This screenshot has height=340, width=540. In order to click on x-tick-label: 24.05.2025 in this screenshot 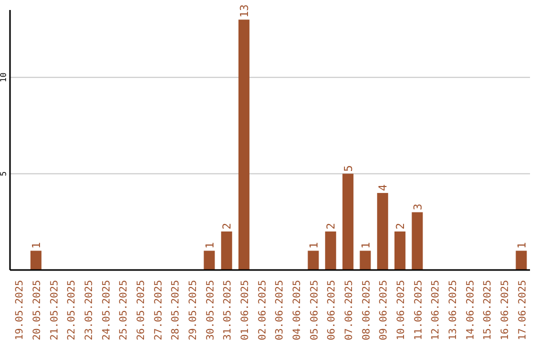, I will do `click(106, 310)`.